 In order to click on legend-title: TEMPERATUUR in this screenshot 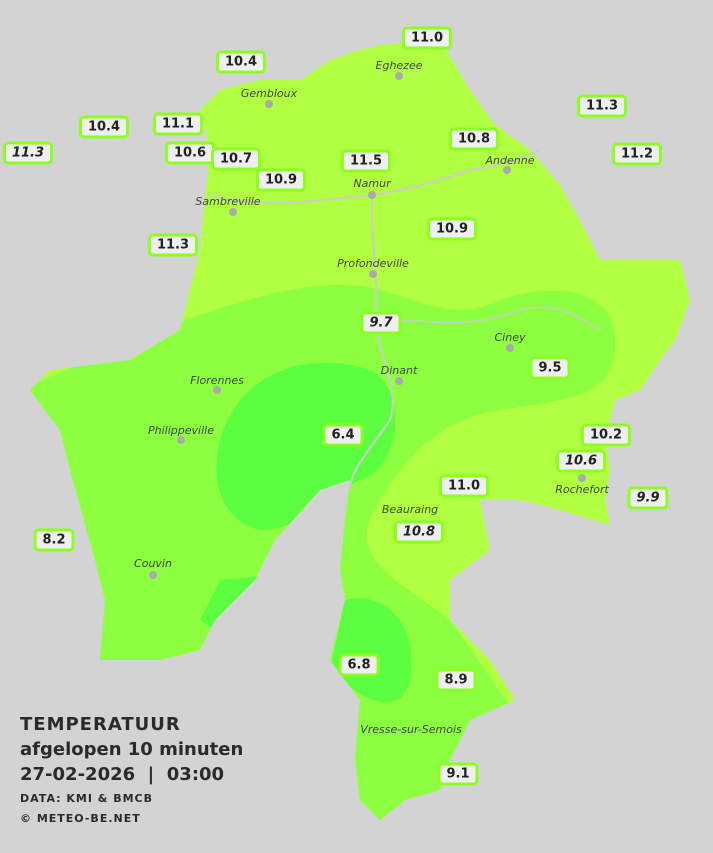, I will do `click(100, 724)`.